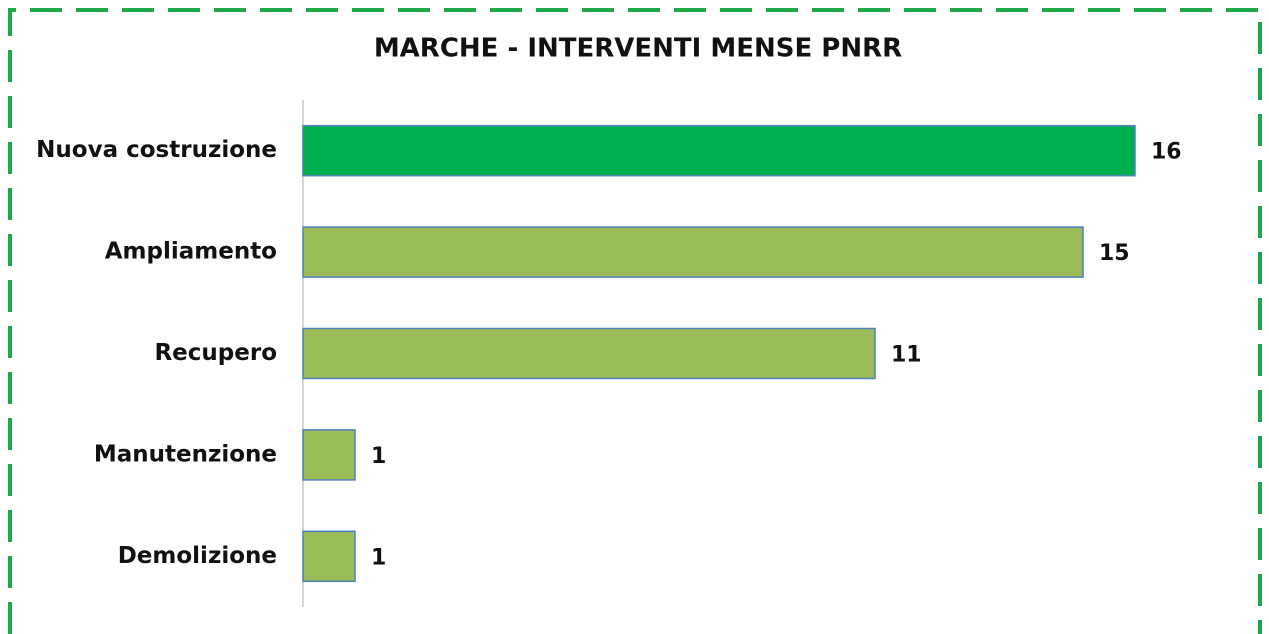  What do you see at coordinates (156, 150) in the screenshot?
I see `category-label: Nuova costruzione` at bounding box center [156, 150].